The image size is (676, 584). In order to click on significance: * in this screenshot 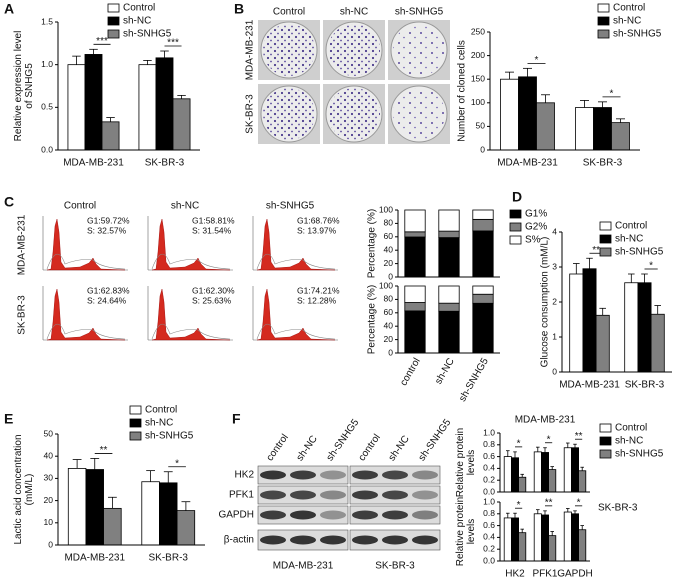, I will do `click(651, 266)`.